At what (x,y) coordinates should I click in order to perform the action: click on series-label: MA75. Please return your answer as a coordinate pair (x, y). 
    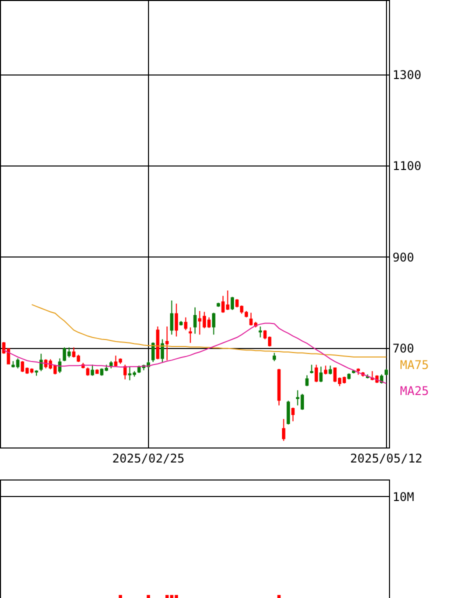
    Looking at the image, I should click on (414, 365).